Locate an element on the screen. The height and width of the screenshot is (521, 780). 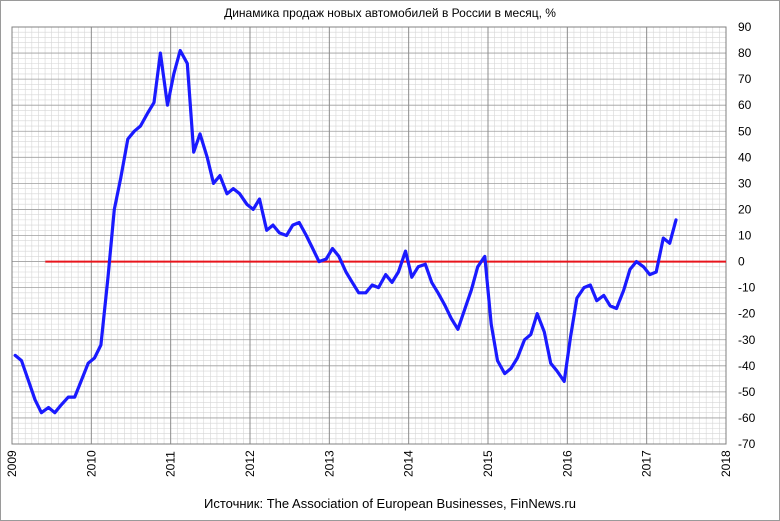
x-tick-label: 2016 is located at coordinates (567, 463).